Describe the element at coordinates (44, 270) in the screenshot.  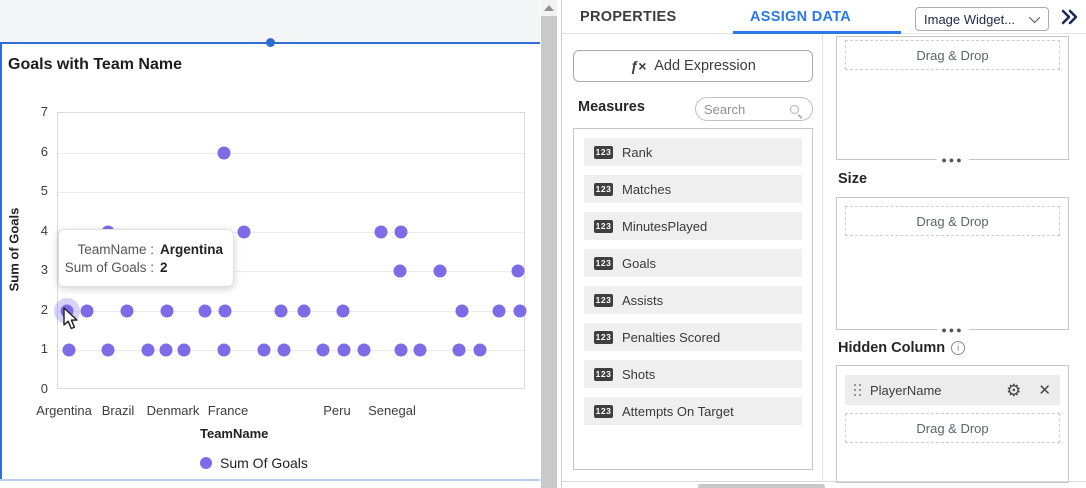
I see `y-tick-label: 3` at that location.